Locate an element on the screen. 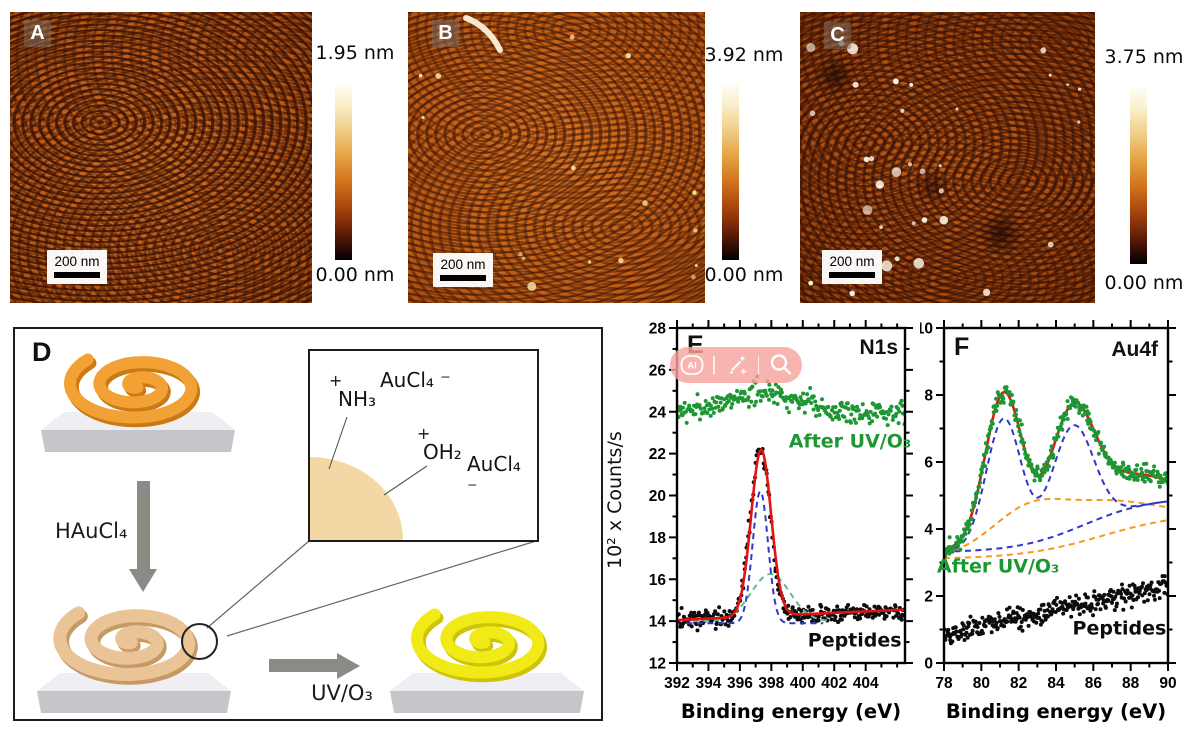 Image resolution: width=1192 pixels, height=736 pixels. panel-label-f: F is located at coordinates (962, 347).